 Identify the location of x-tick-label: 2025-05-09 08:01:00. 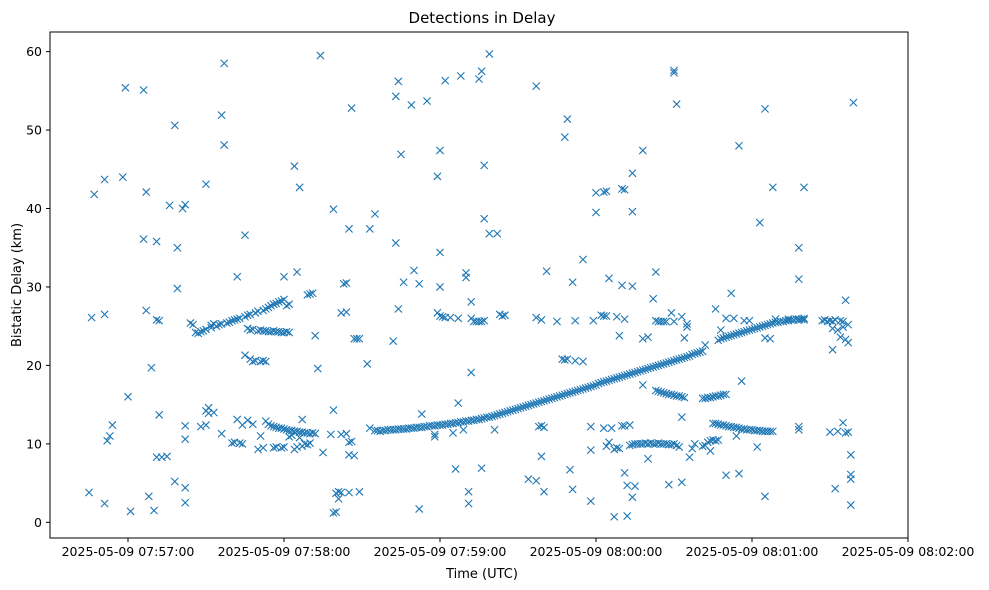
(752, 551).